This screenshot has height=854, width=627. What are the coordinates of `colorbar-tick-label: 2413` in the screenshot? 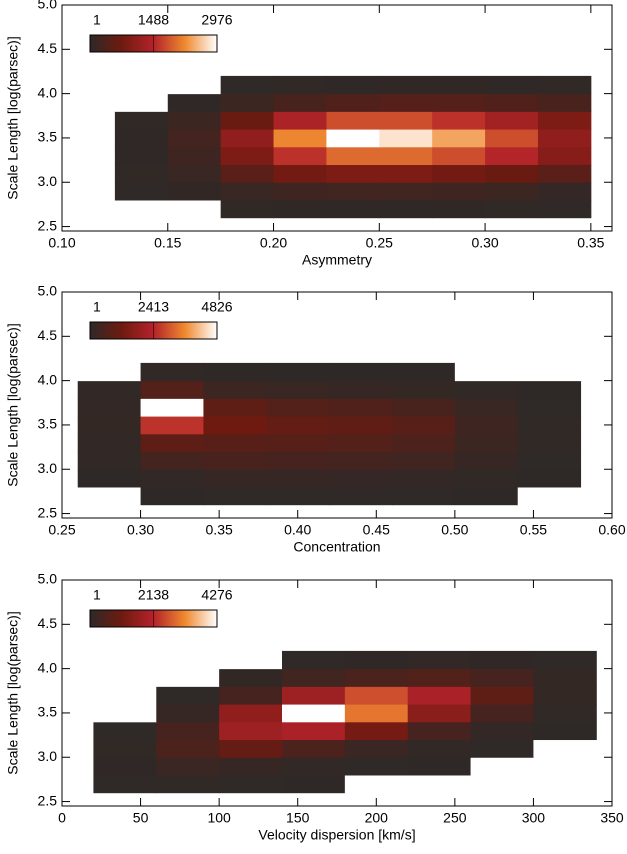 It's located at (153, 307).